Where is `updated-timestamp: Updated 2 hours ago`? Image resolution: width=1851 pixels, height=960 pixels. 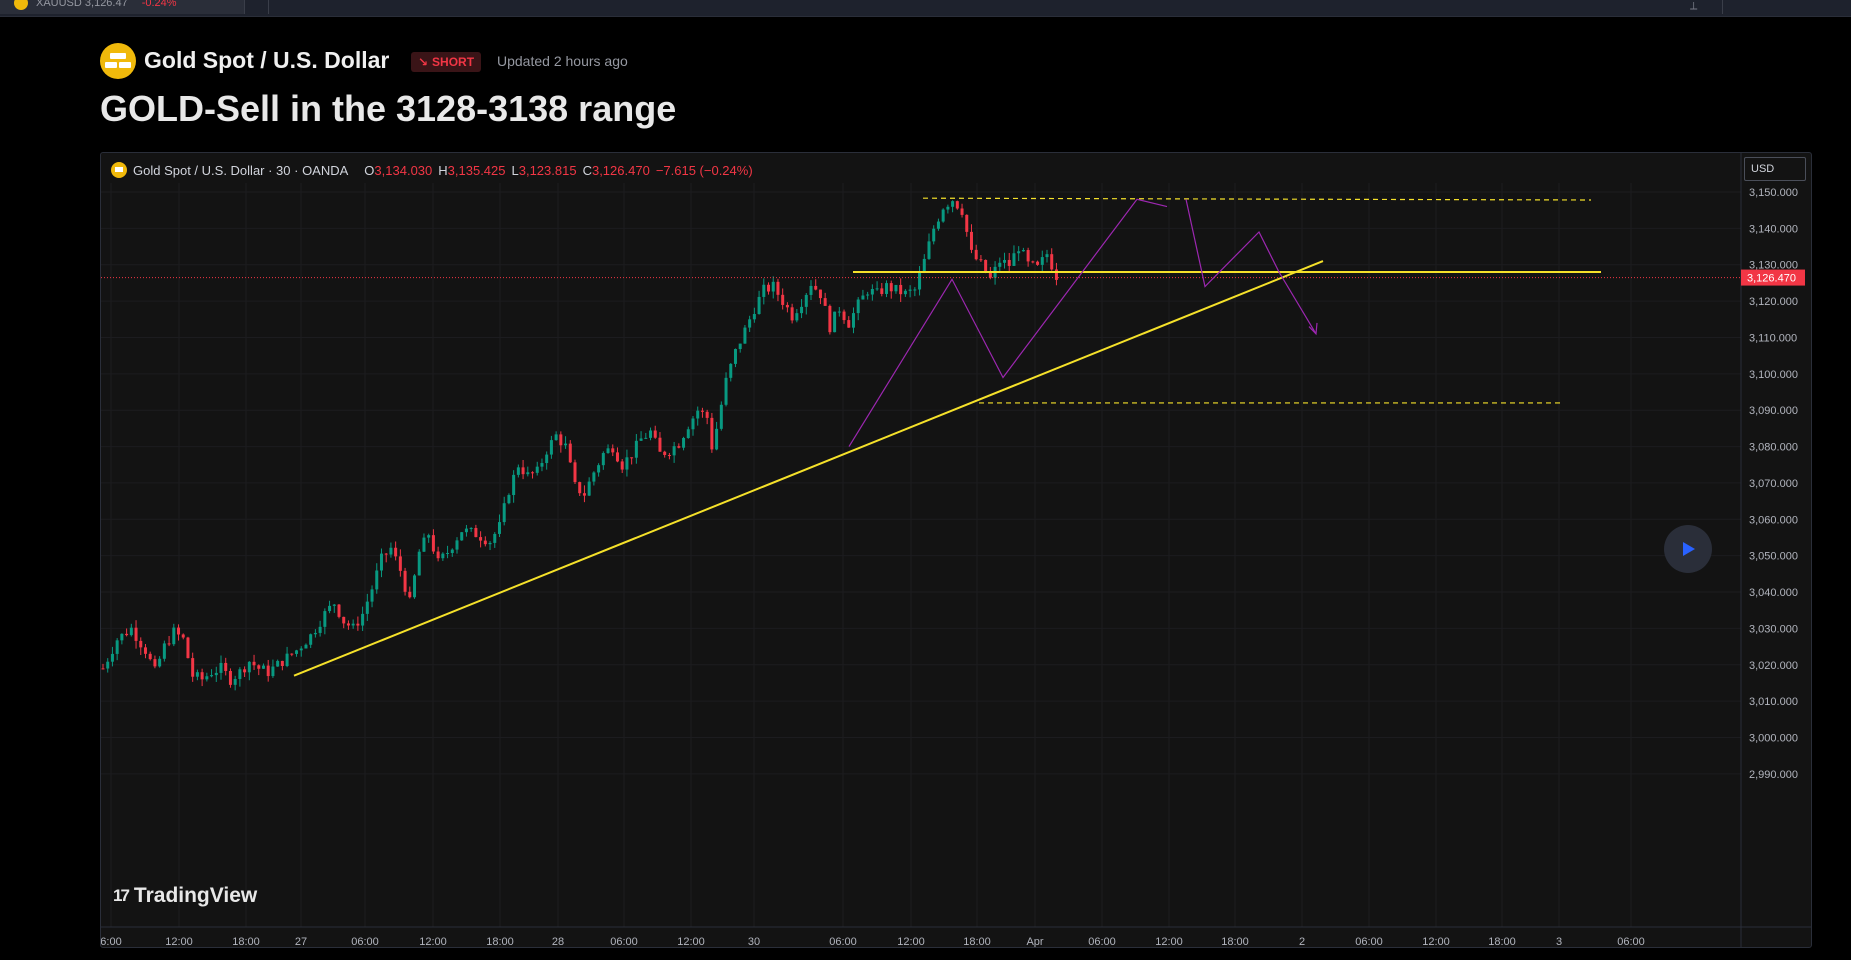
updated-timestamp: Updated 2 hours ago is located at coordinates (562, 61).